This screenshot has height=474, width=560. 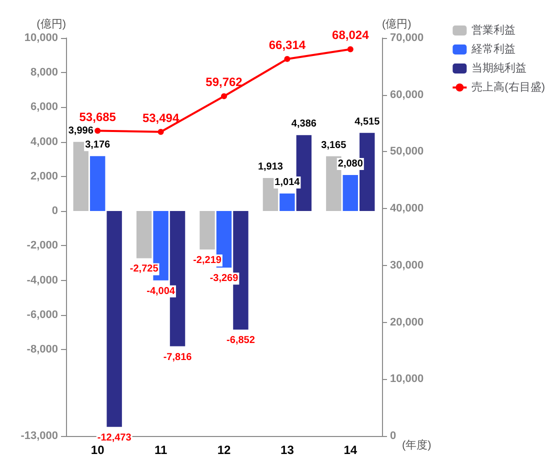 What do you see at coordinates (304, 124) in the screenshot?
I see `data-label: 4,386` at bounding box center [304, 124].